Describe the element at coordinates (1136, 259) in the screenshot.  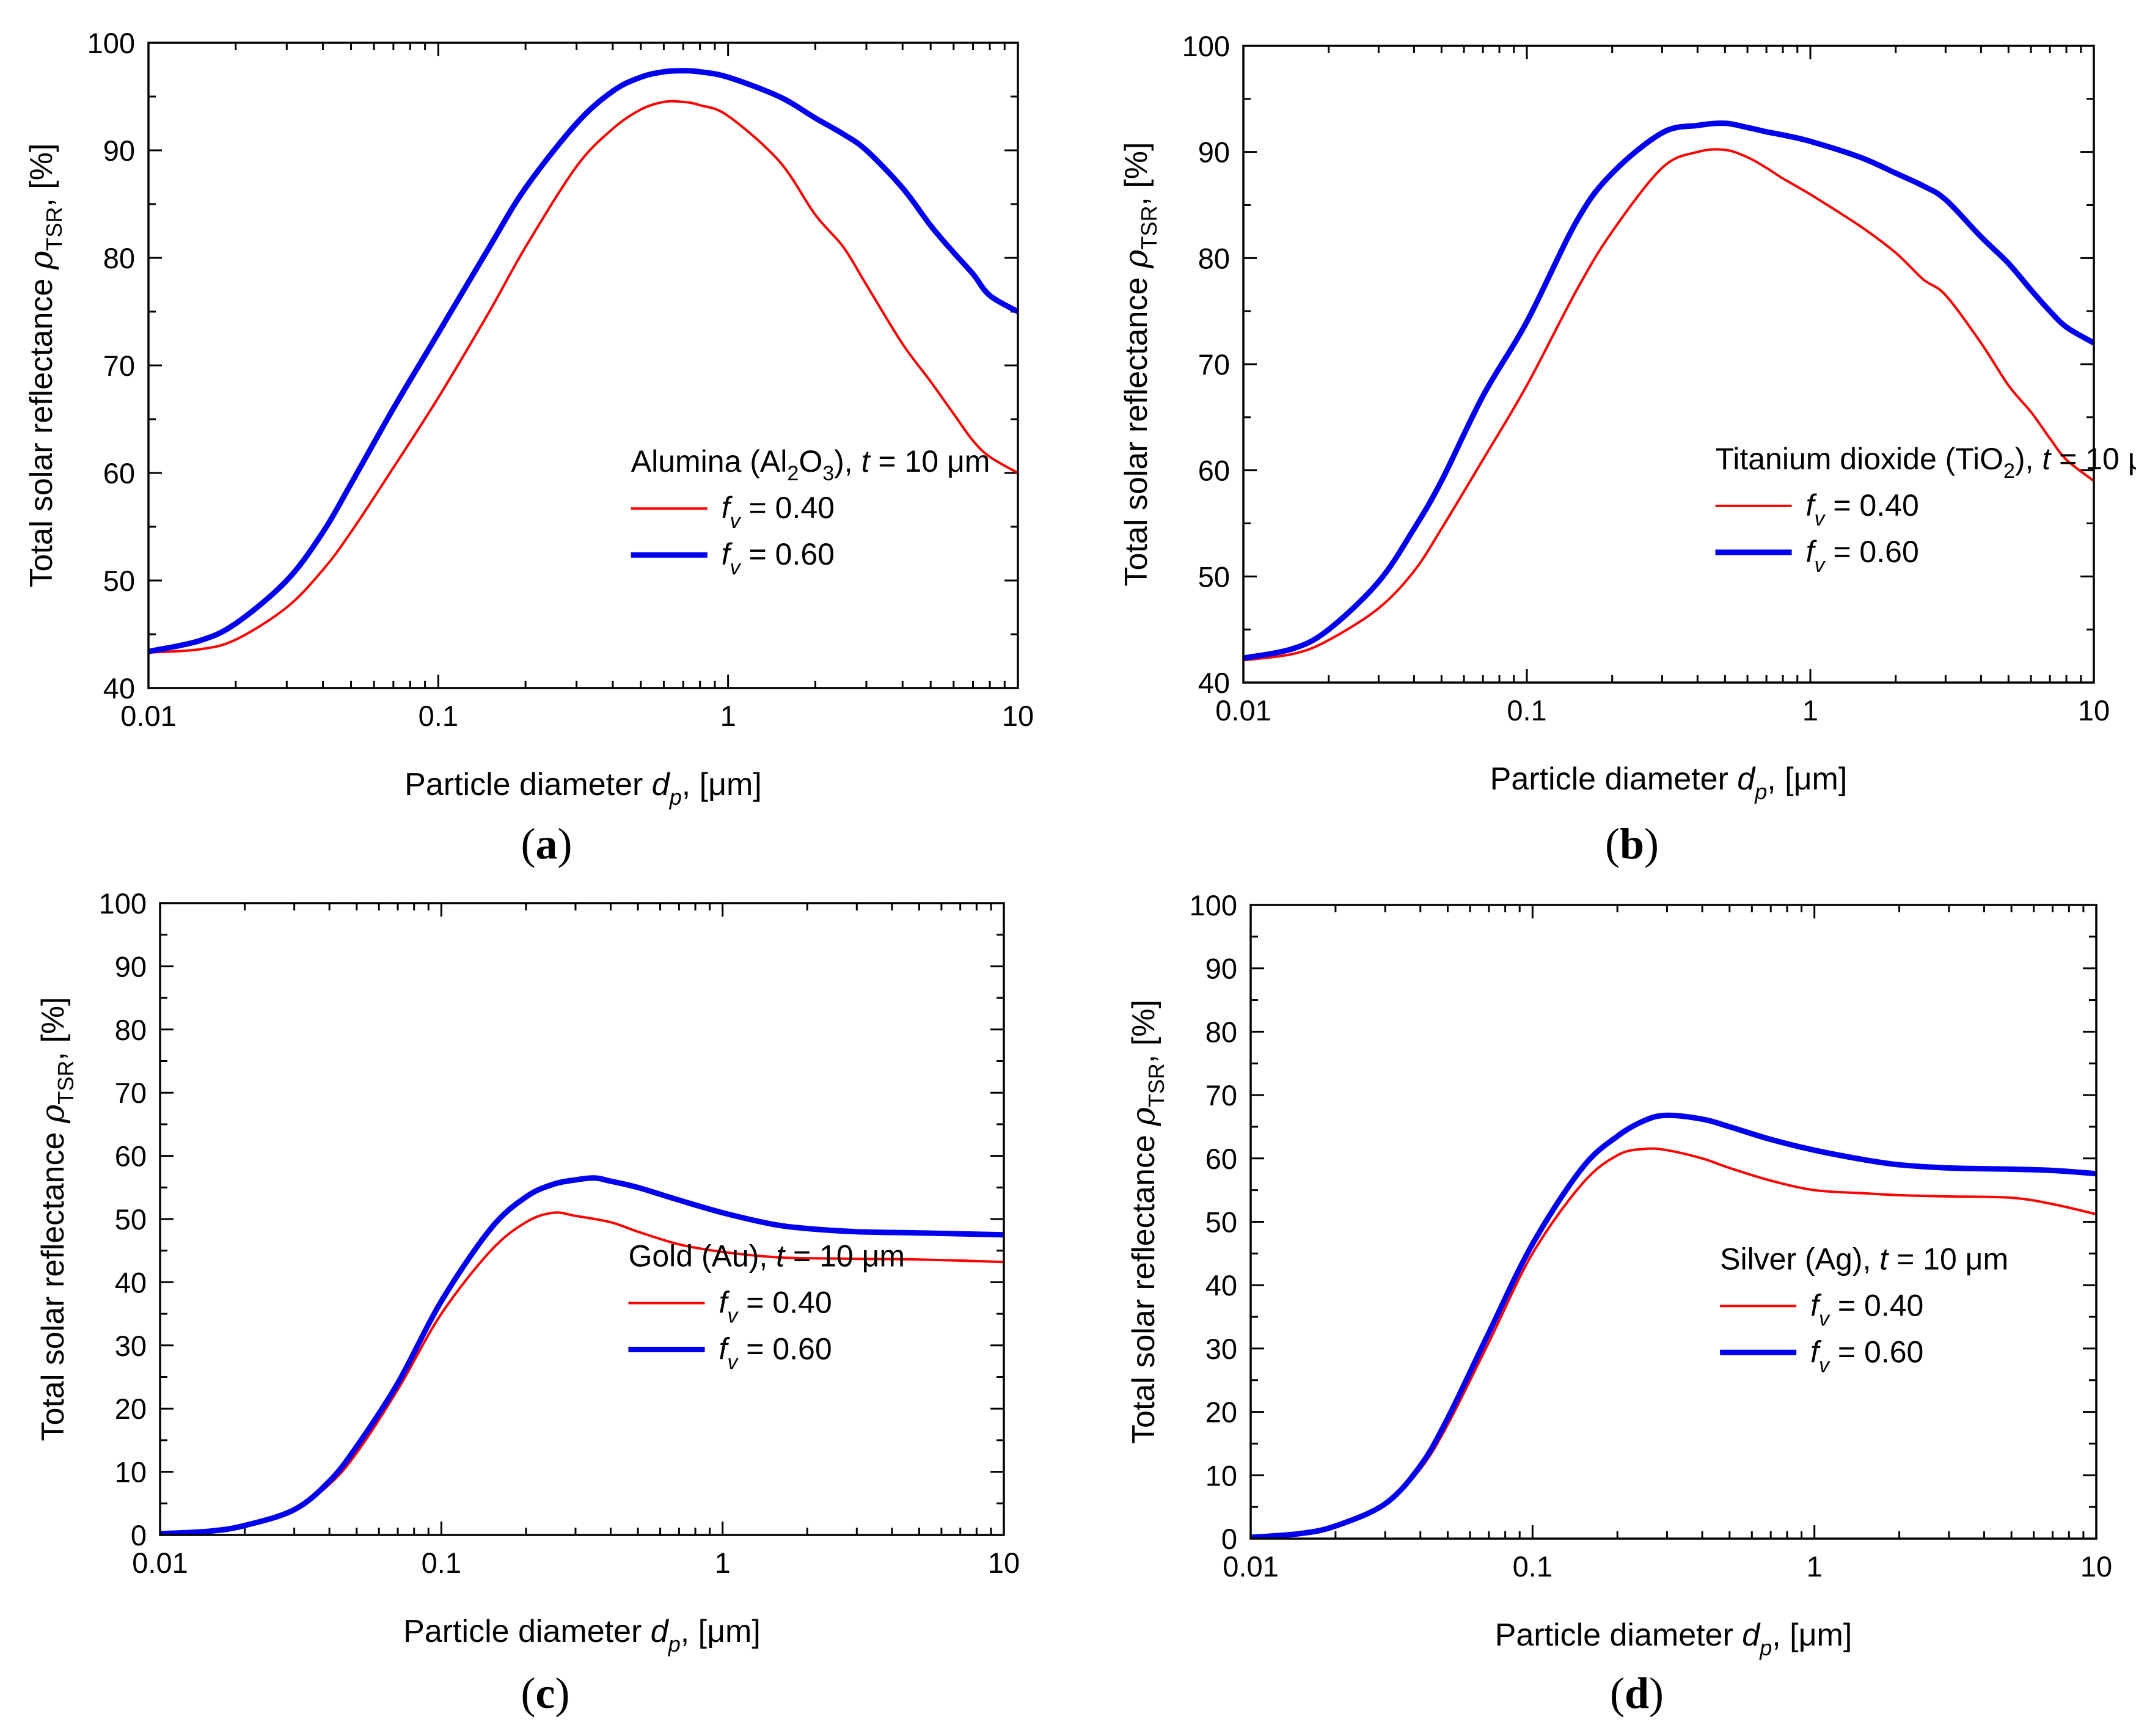
I see `y-axis-symbol: ρ` at that location.